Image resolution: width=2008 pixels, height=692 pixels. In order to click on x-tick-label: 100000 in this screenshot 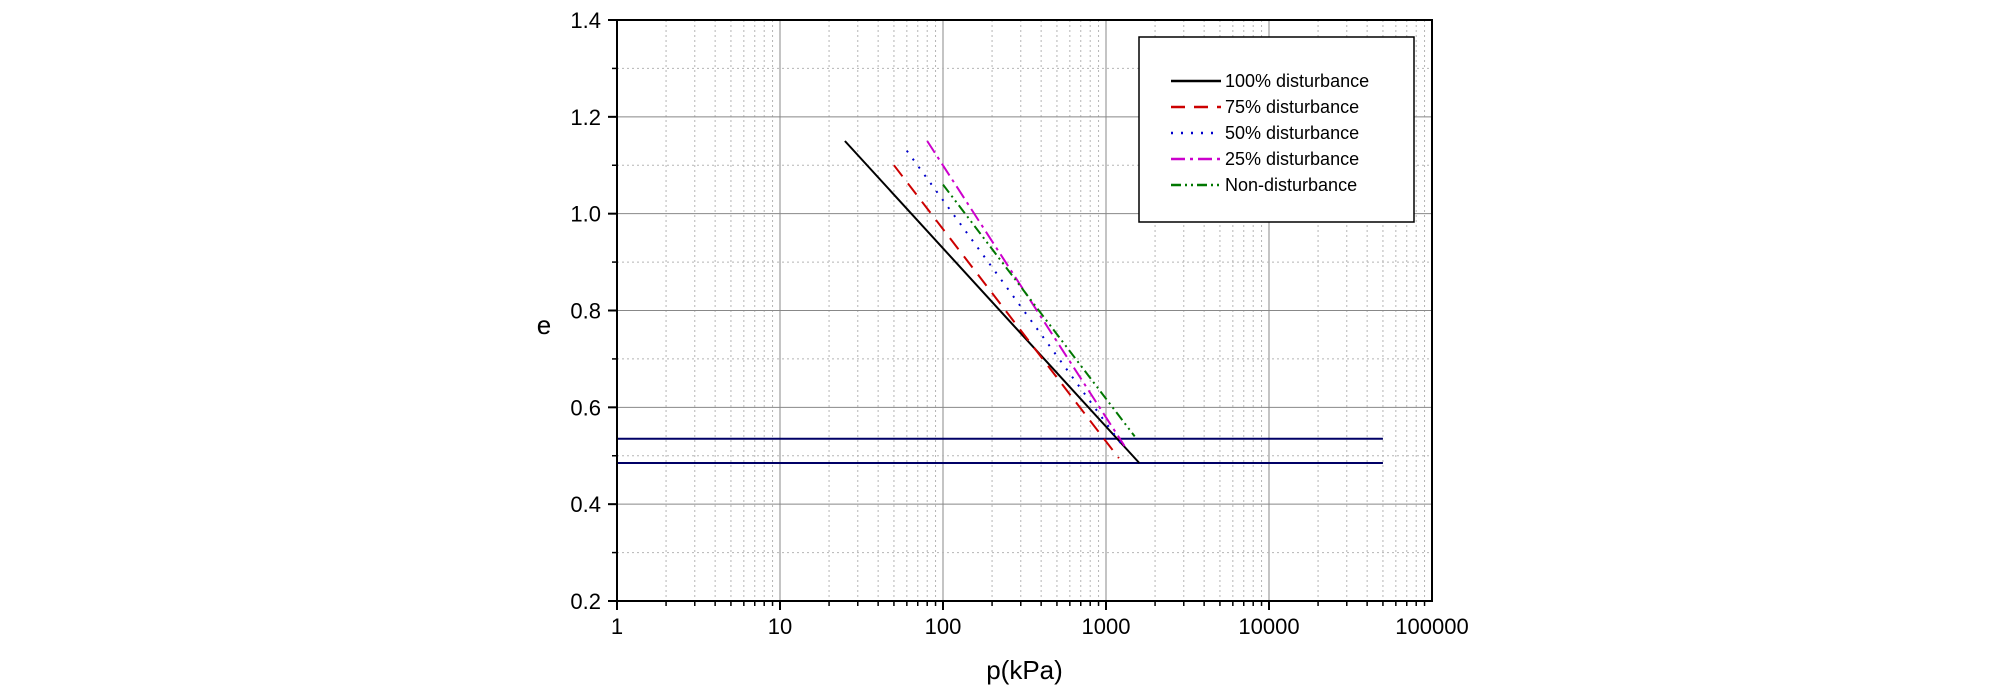, I will do `click(1431, 626)`.